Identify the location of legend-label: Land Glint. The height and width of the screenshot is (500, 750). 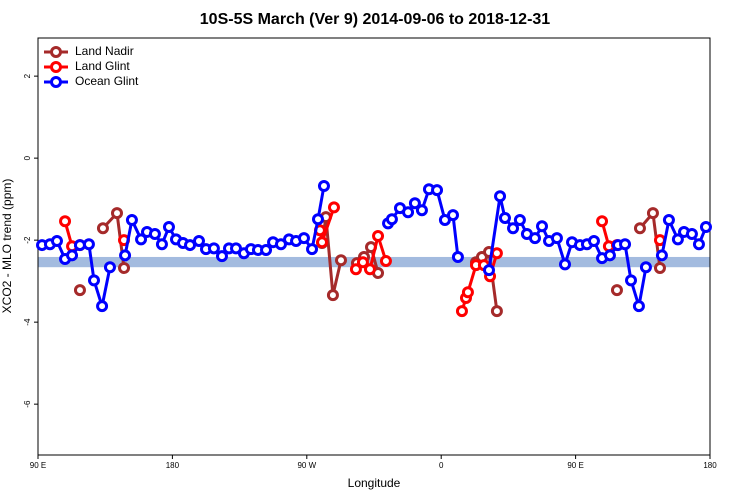
(102, 66).